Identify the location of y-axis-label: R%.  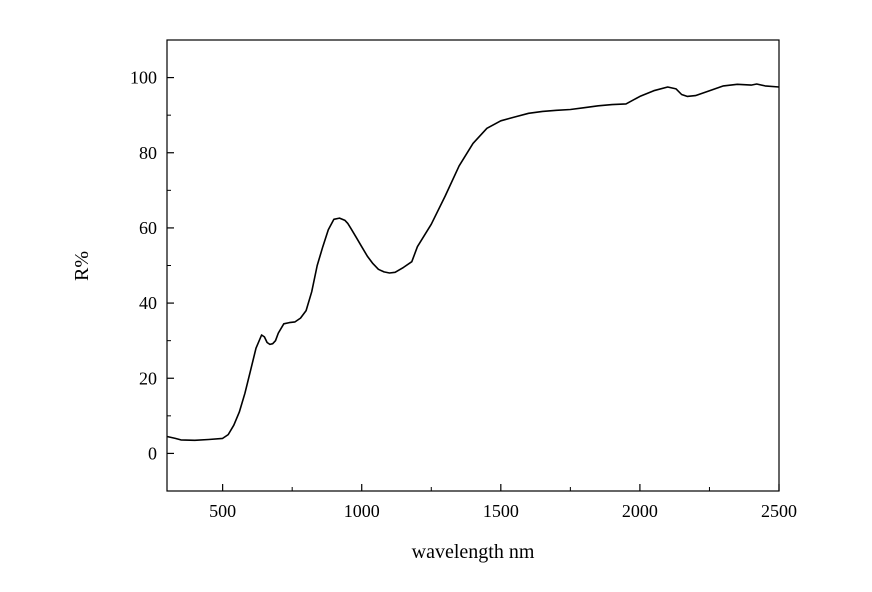
(82, 266).